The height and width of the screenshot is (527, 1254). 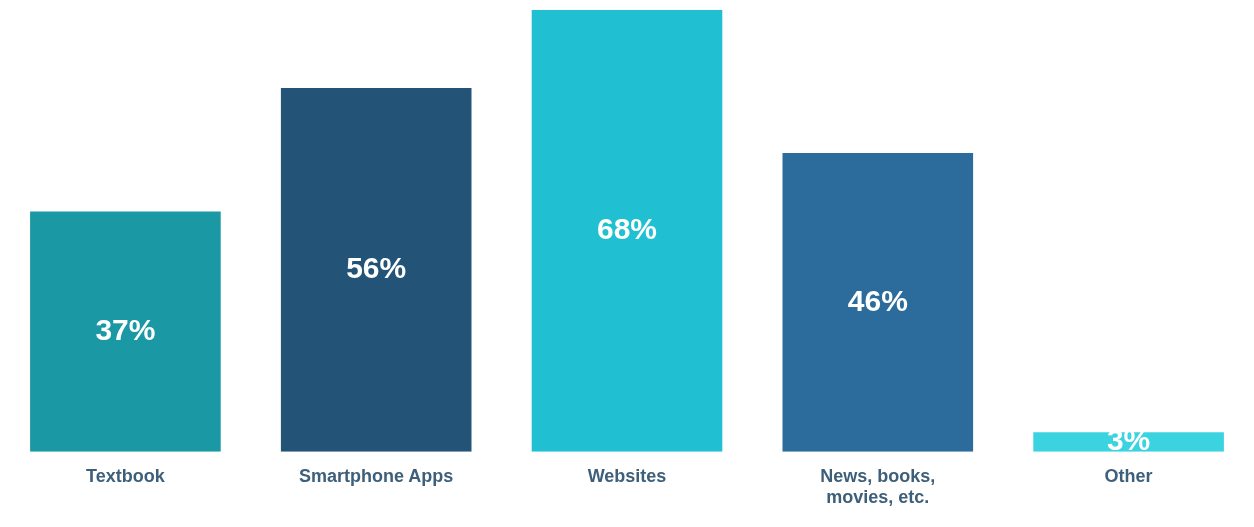 What do you see at coordinates (627, 475) in the screenshot?
I see `x-tick-label: Websites` at bounding box center [627, 475].